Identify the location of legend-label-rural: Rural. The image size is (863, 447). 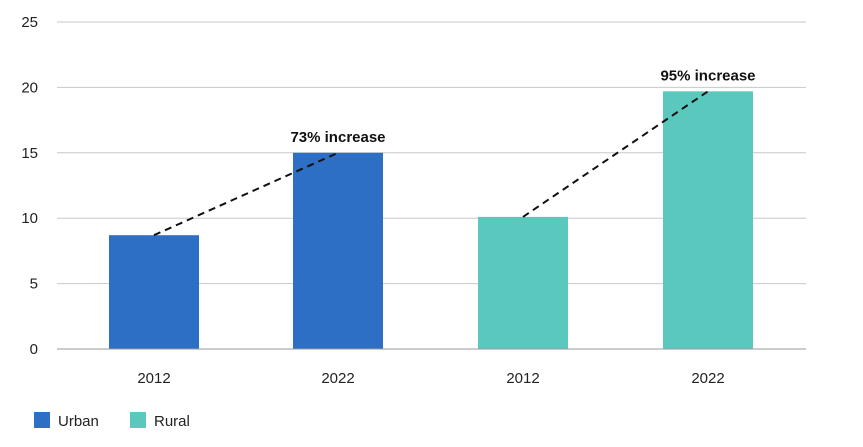
(172, 421).